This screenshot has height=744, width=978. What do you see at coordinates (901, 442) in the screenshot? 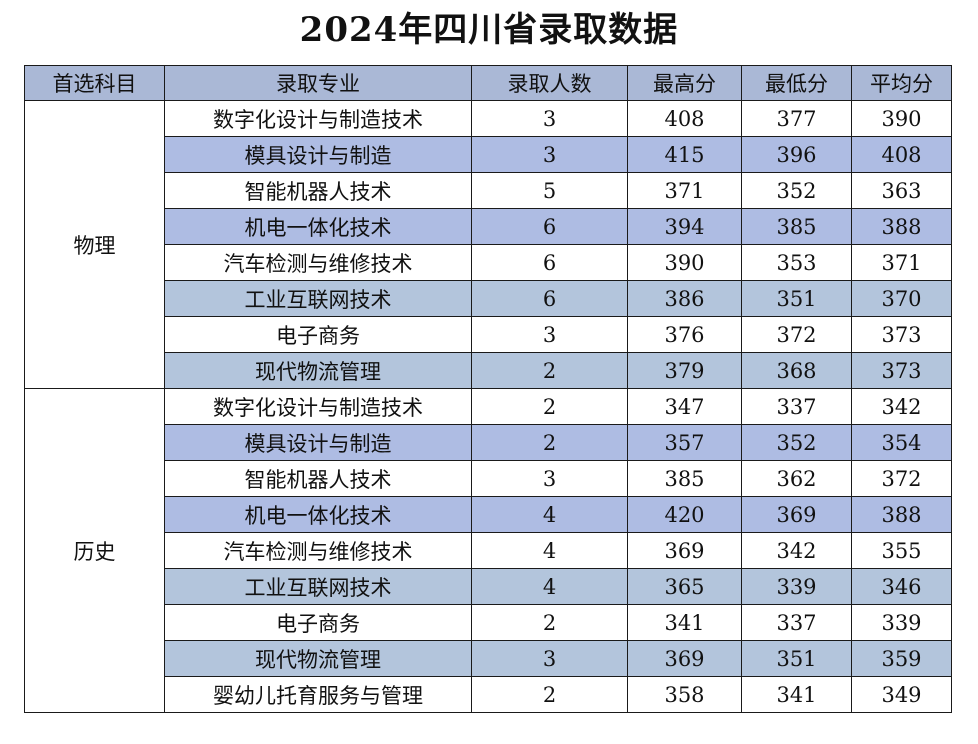
I see `avg-score-cell: 354` at bounding box center [901, 442].